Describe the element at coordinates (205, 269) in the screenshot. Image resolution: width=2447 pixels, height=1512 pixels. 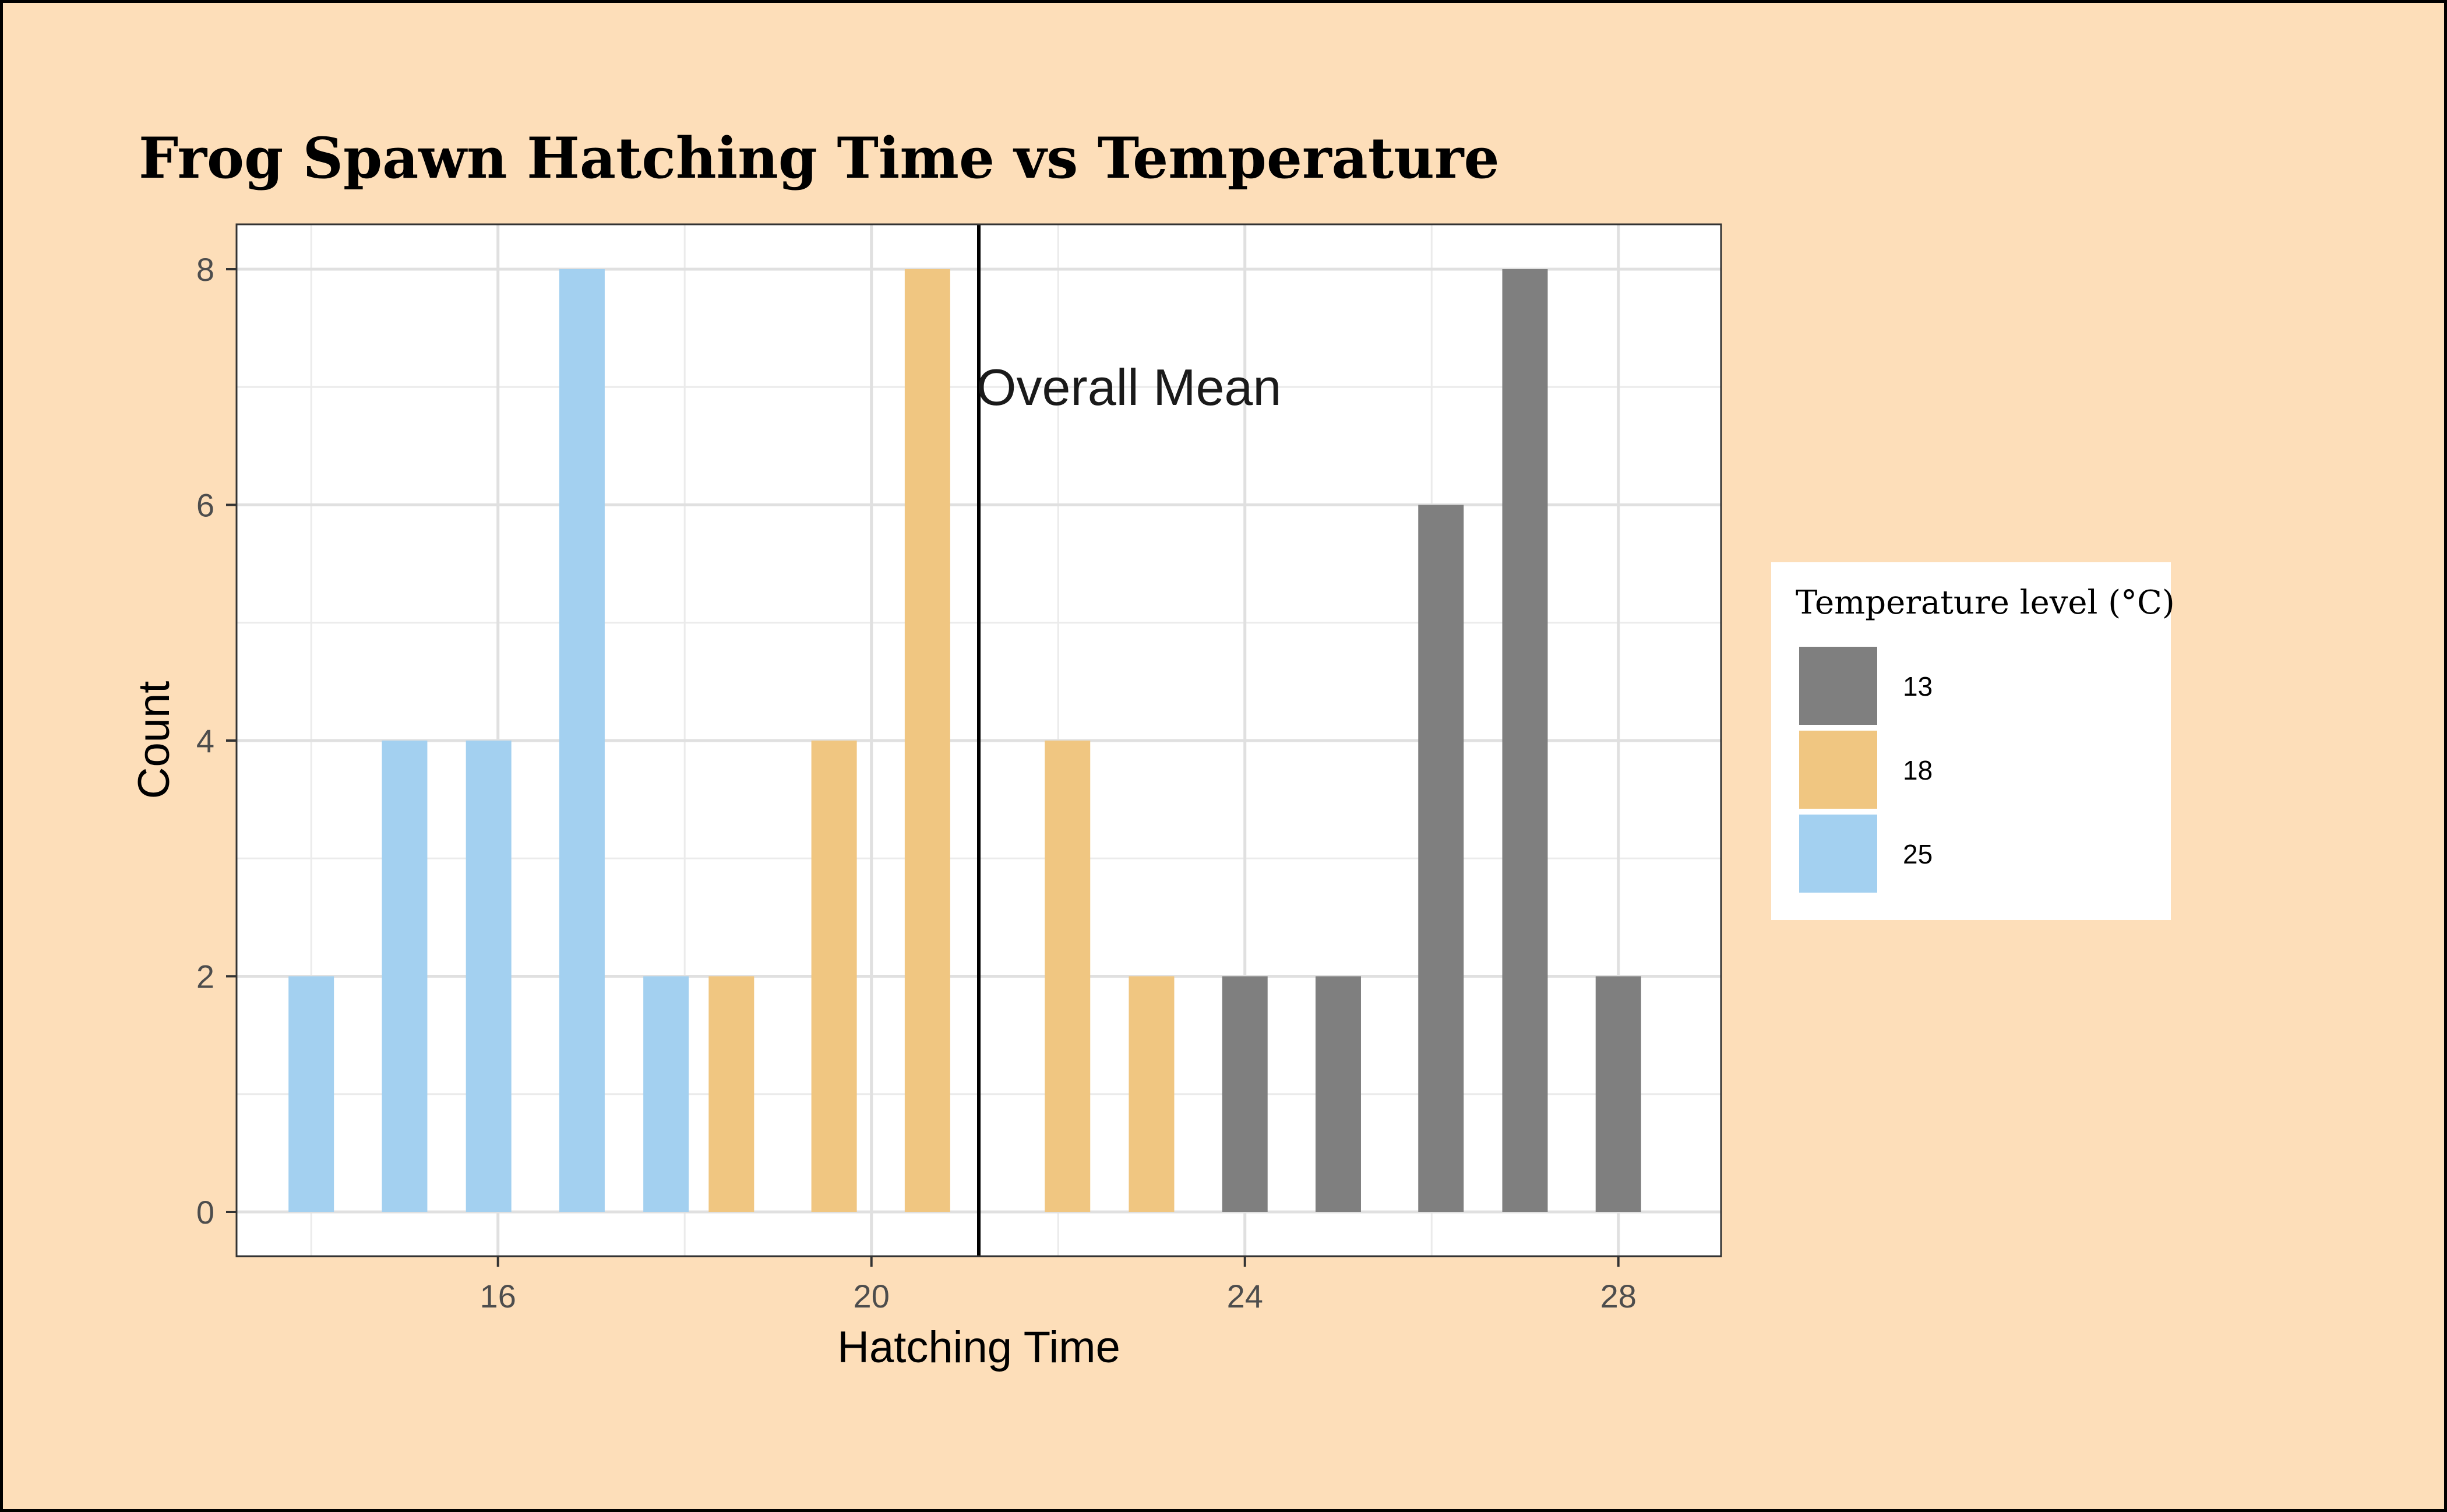
I see `y-tick-label: 8` at that location.